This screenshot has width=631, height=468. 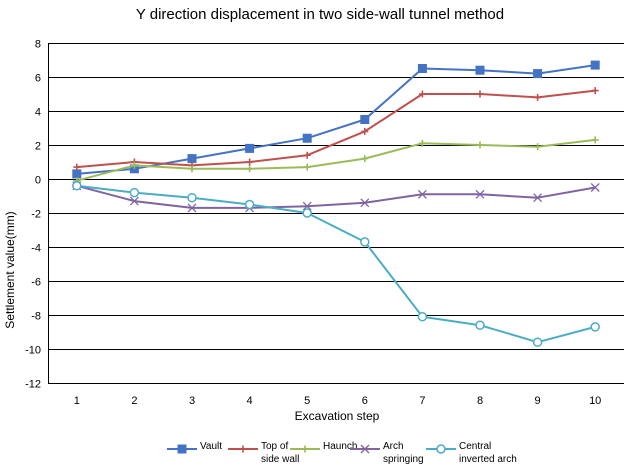 I want to click on series-haunch, so click(x=336, y=160).